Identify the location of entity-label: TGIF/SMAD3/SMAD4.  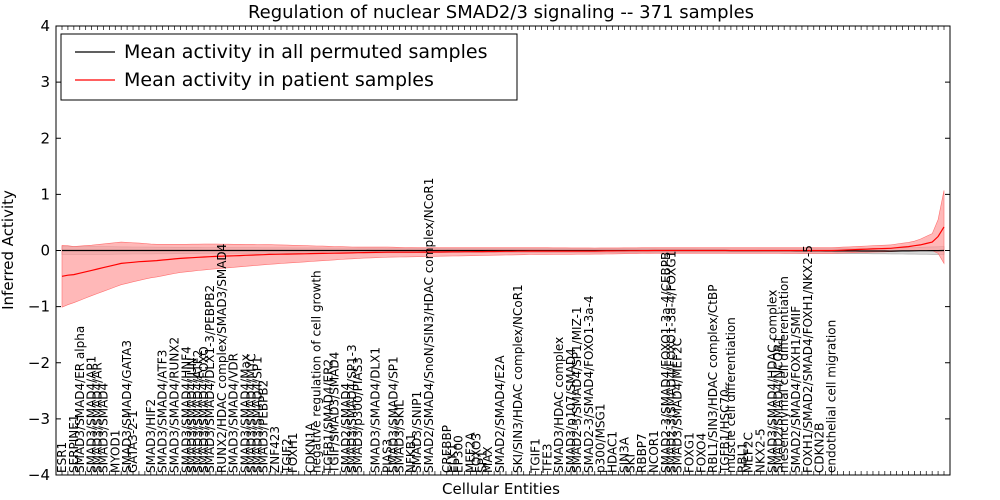
(334, 413).